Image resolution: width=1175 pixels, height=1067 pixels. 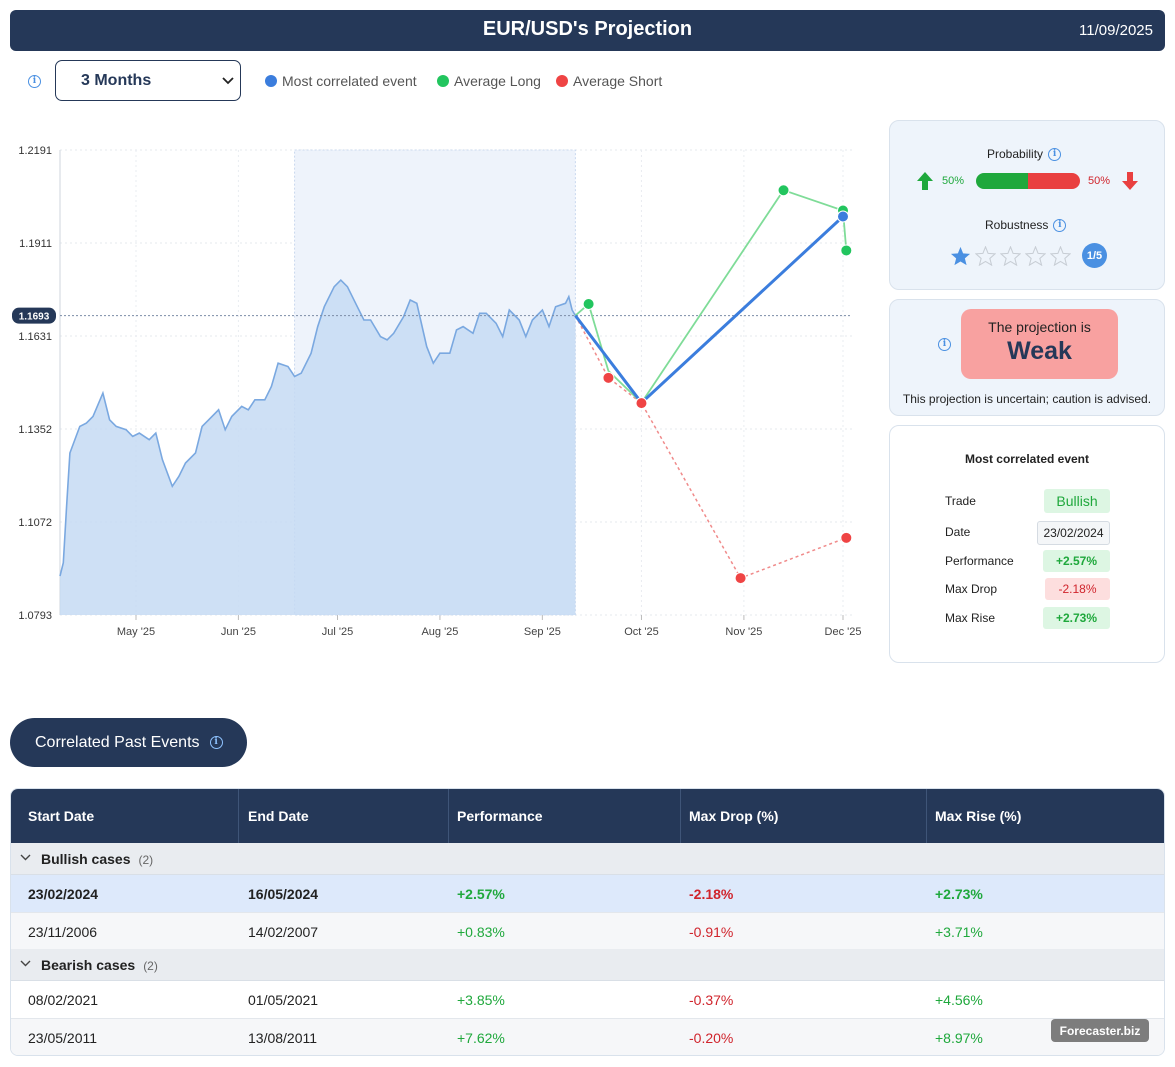 What do you see at coordinates (136, 632) in the screenshot?
I see `x-tick-label: May '25` at bounding box center [136, 632].